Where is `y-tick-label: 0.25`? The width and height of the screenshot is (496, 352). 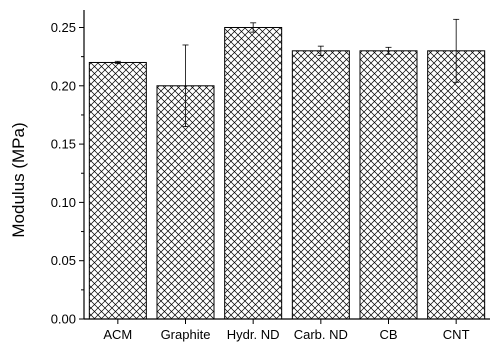 y-tick-label: 0.25 is located at coordinates (63, 27).